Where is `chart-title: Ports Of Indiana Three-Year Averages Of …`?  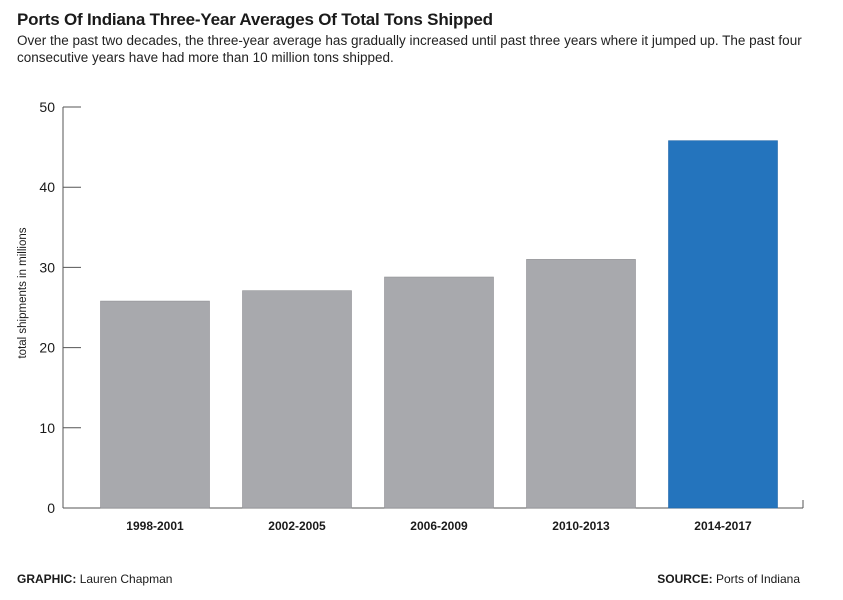 chart-title: Ports Of Indiana Three-Year Averages Of … is located at coordinates (255, 19).